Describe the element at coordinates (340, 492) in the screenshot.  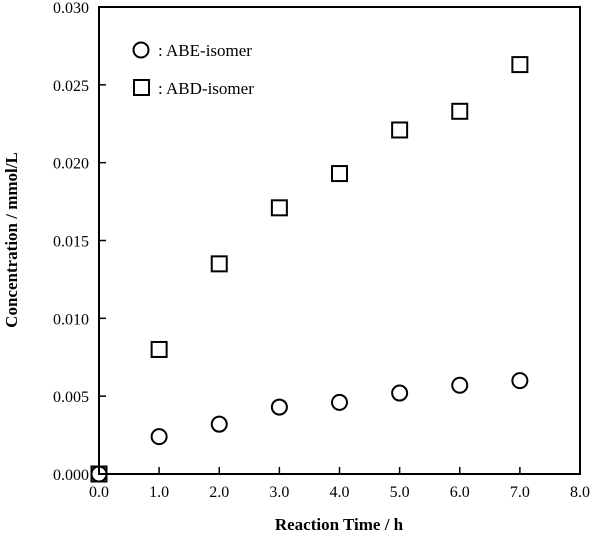
I see `x-tick-label: 4.0` at that location.